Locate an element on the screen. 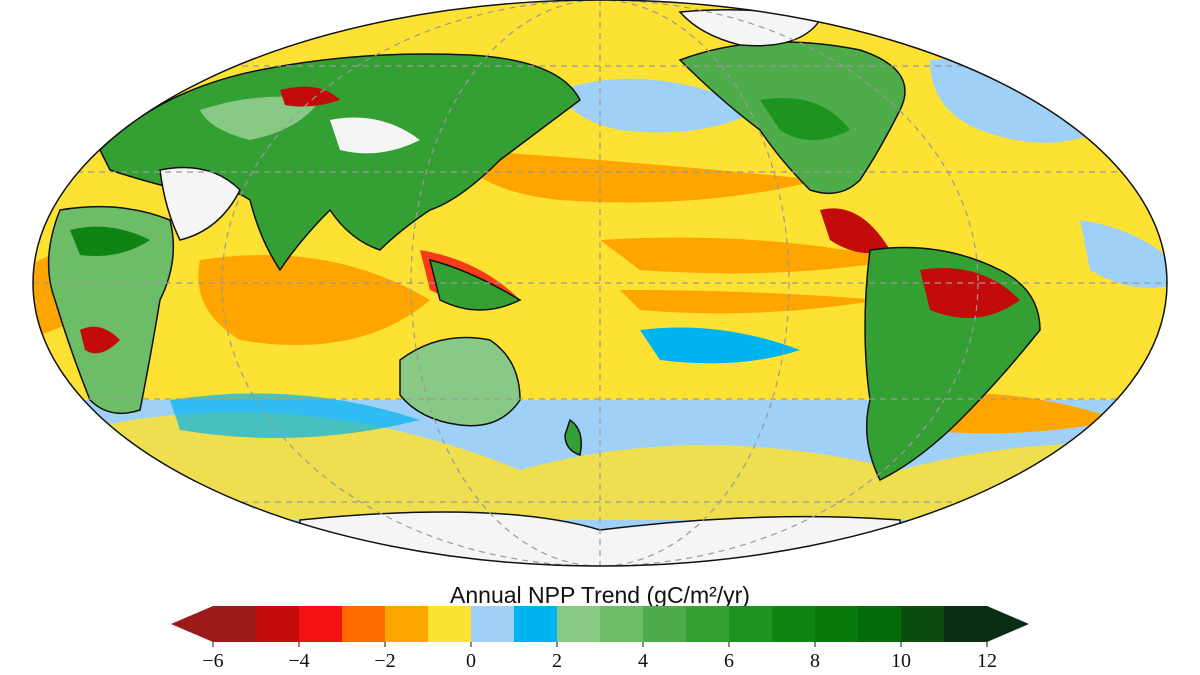  arabia-landmass is located at coordinates (200, 203).